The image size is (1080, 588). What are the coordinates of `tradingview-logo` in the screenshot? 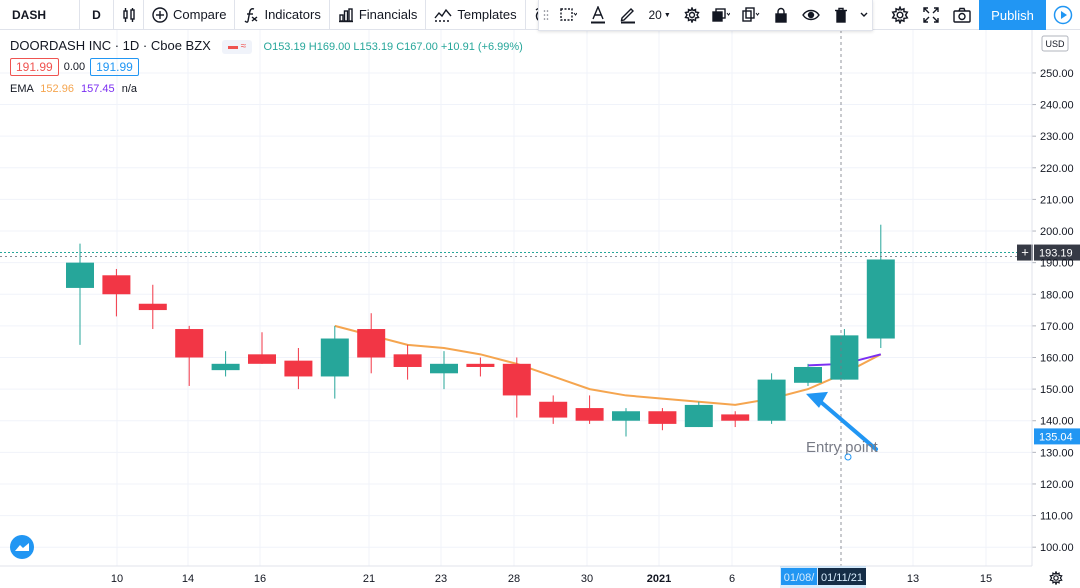 It's located at (22, 547).